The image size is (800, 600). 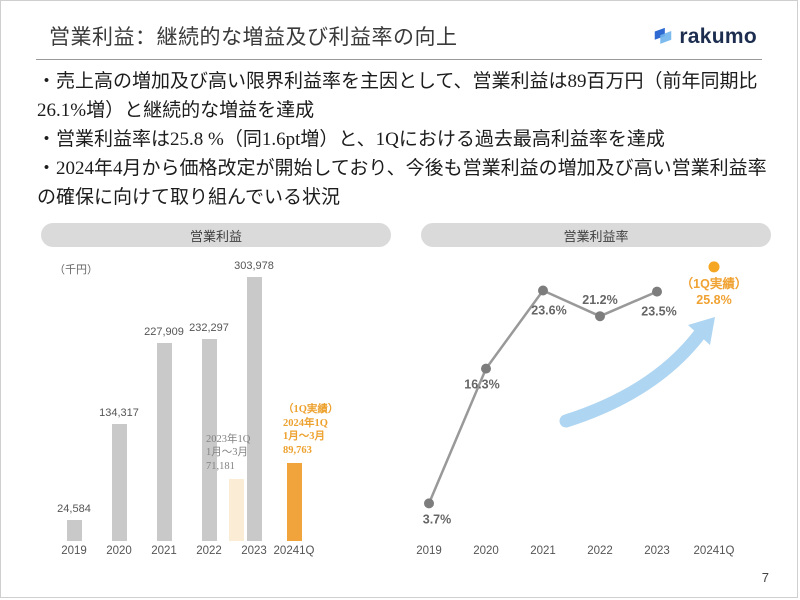 What do you see at coordinates (216, 235) in the screenshot?
I see `operating-profit-chart-title: 営業利益` at bounding box center [216, 235].